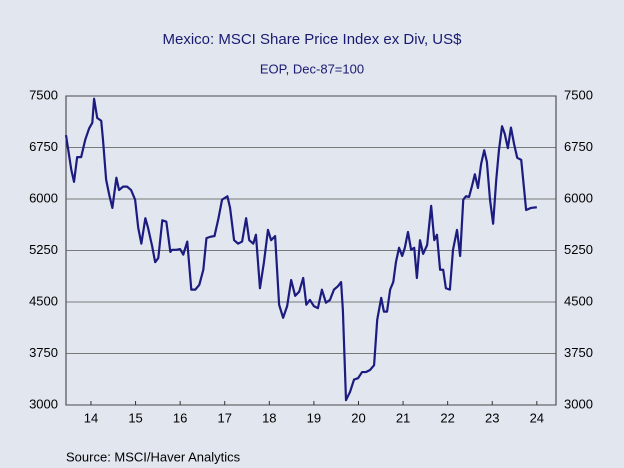 This screenshot has height=468, width=624. Describe the element at coordinates (180, 417) in the screenshot. I see `x-tick-label: 16` at that location.